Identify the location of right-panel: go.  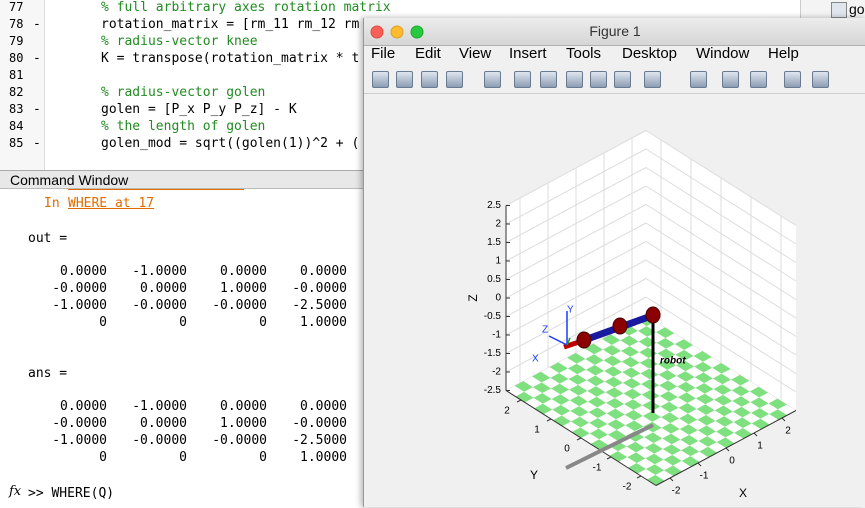
(832, 10).